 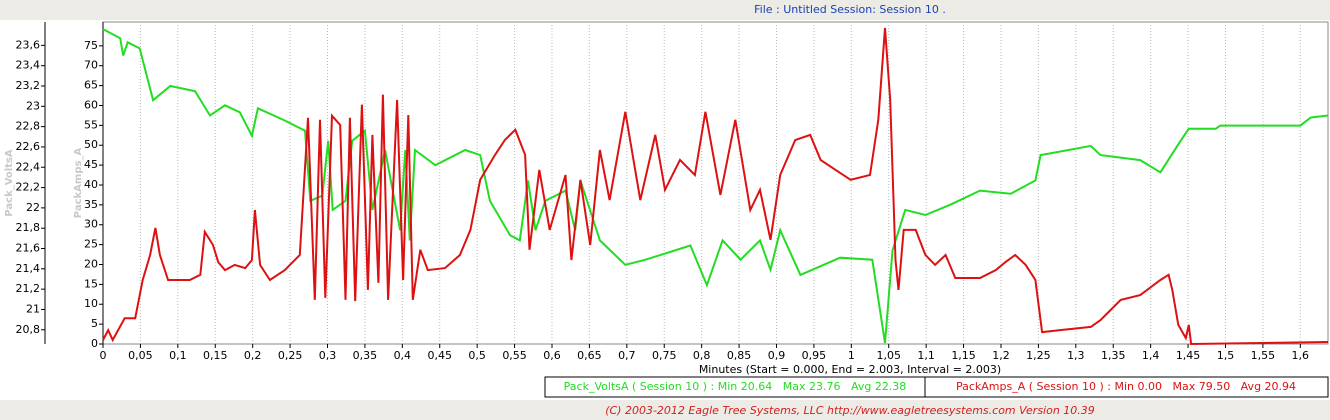 I want to click on x-tick-label: 0,65, so click(x=589, y=355).